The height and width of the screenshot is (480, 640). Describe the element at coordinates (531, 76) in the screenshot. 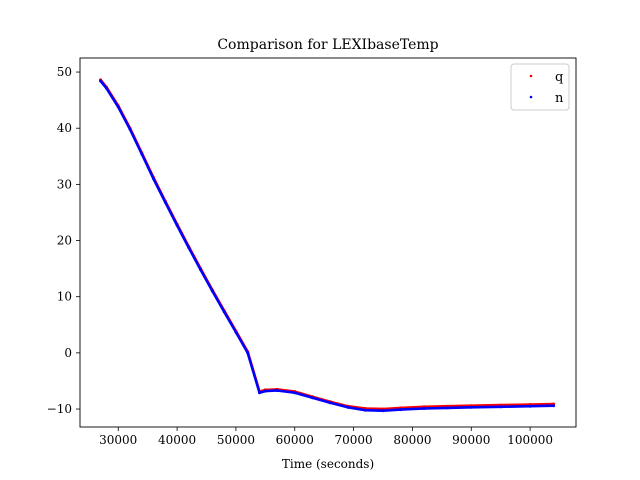

I see `legend-marker-q` at that location.